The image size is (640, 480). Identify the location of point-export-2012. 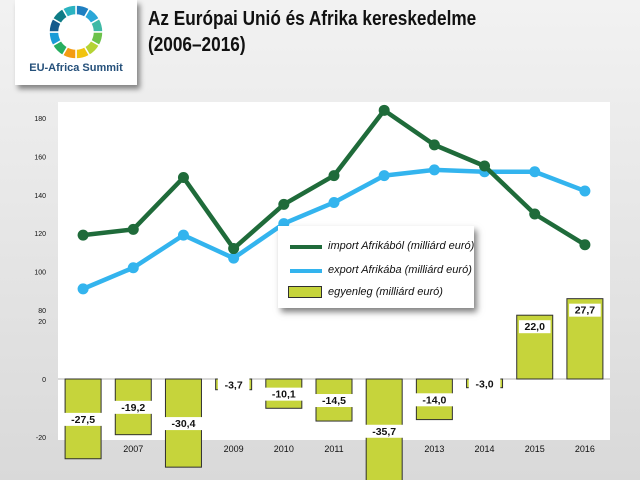
(384, 176).